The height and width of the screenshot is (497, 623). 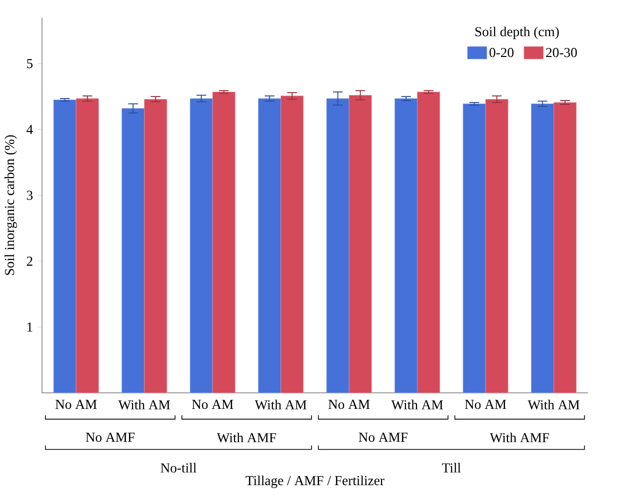 What do you see at coordinates (502, 53) in the screenshot?
I see `legend-label: 0-20` at bounding box center [502, 53].